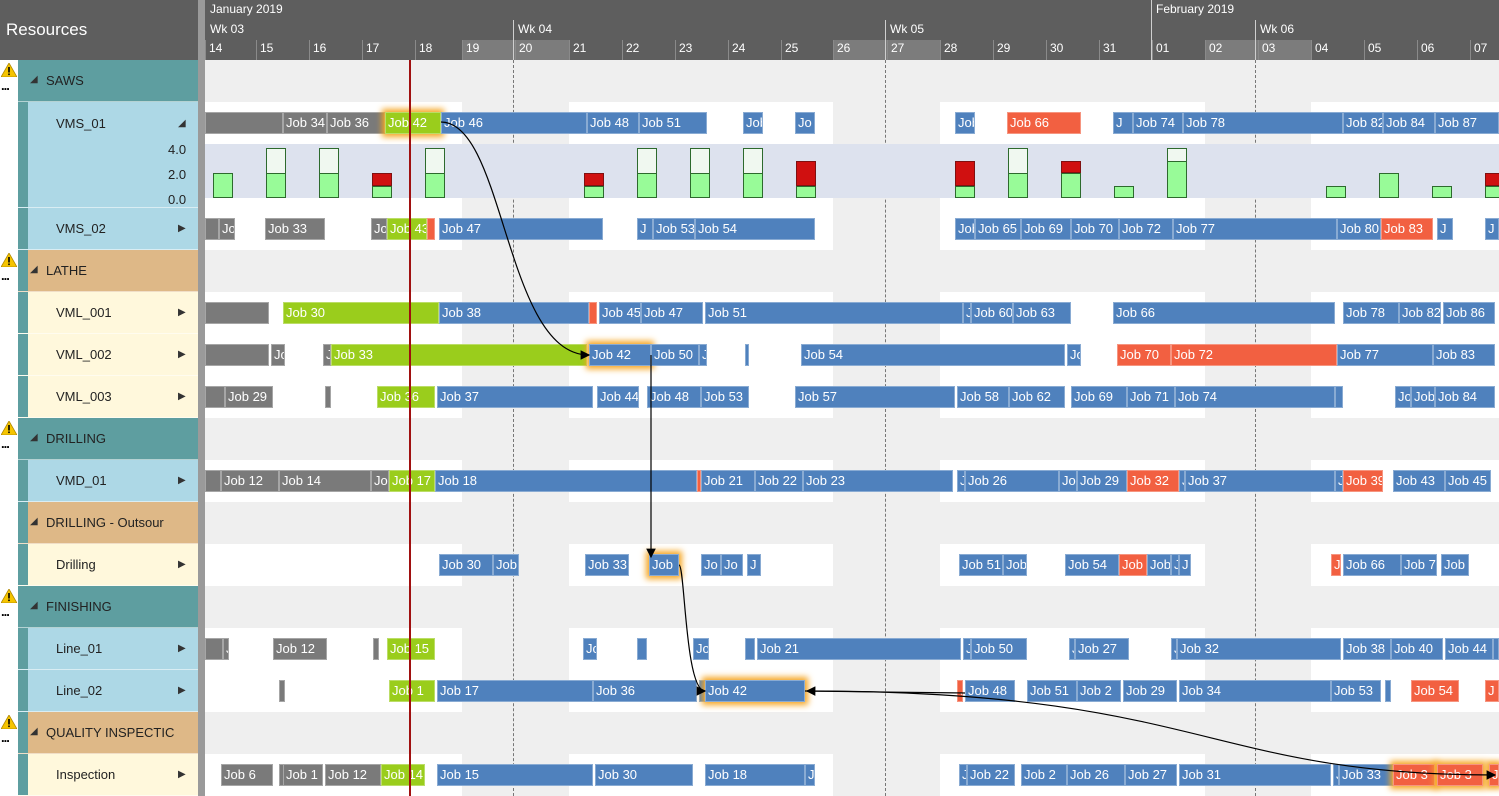 Image resolution: width=1499 pixels, height=796 pixels. I want to click on job-bar: Job 62, so click(1037, 397).